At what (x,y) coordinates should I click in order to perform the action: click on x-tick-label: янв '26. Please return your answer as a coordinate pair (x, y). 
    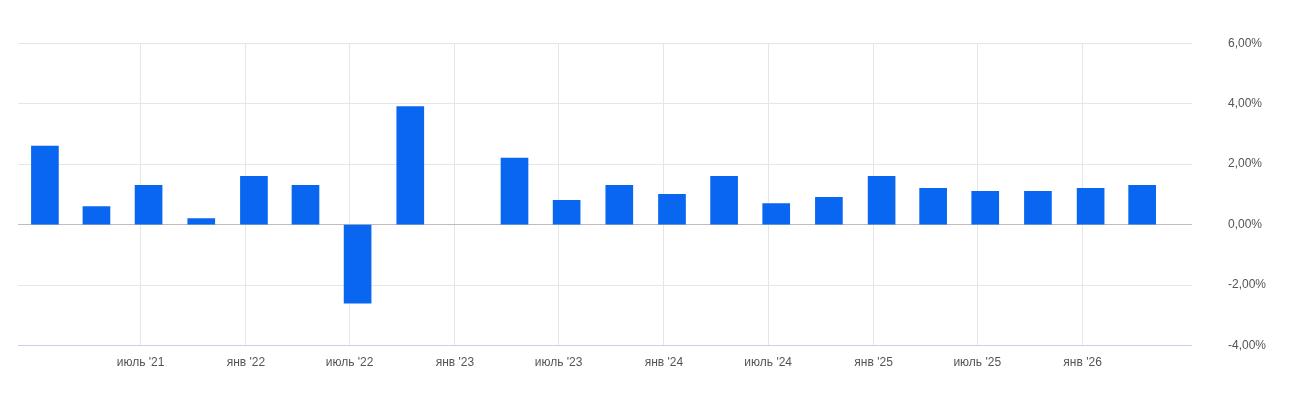
    Looking at the image, I should click on (1083, 362).